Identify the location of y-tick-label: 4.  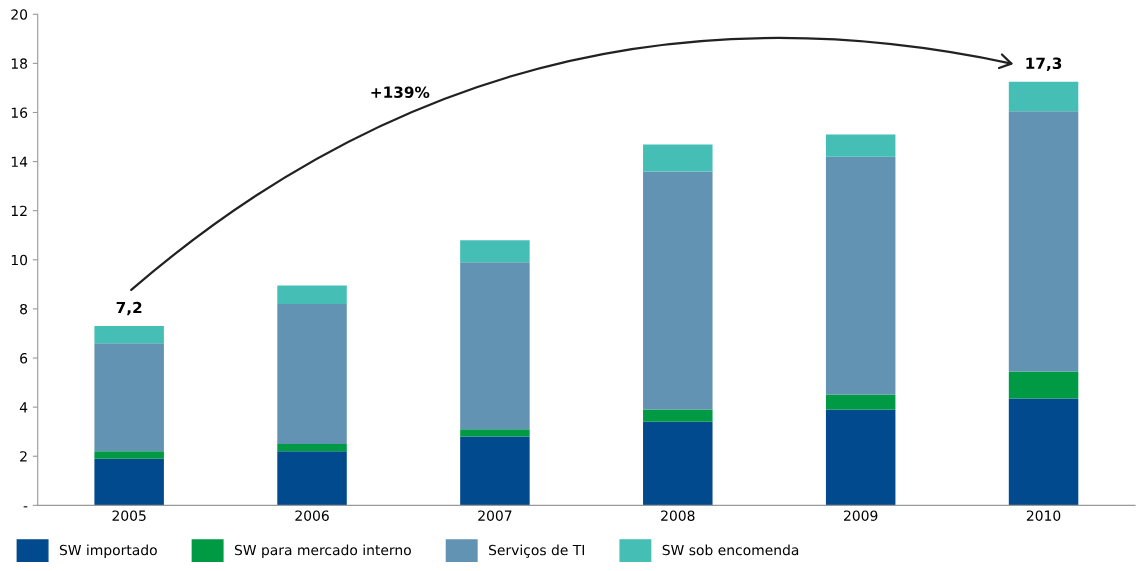
(23, 407).